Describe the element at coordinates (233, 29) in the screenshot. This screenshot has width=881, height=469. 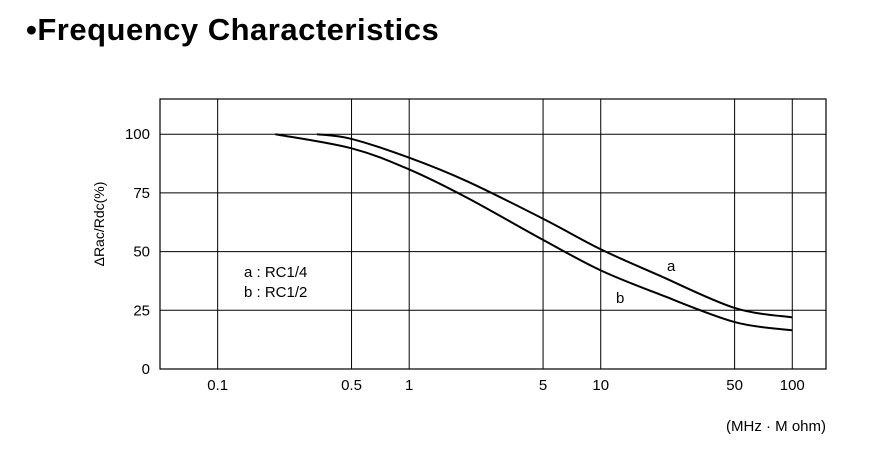
I see `page-title: •Frequency Characteristics` at that location.